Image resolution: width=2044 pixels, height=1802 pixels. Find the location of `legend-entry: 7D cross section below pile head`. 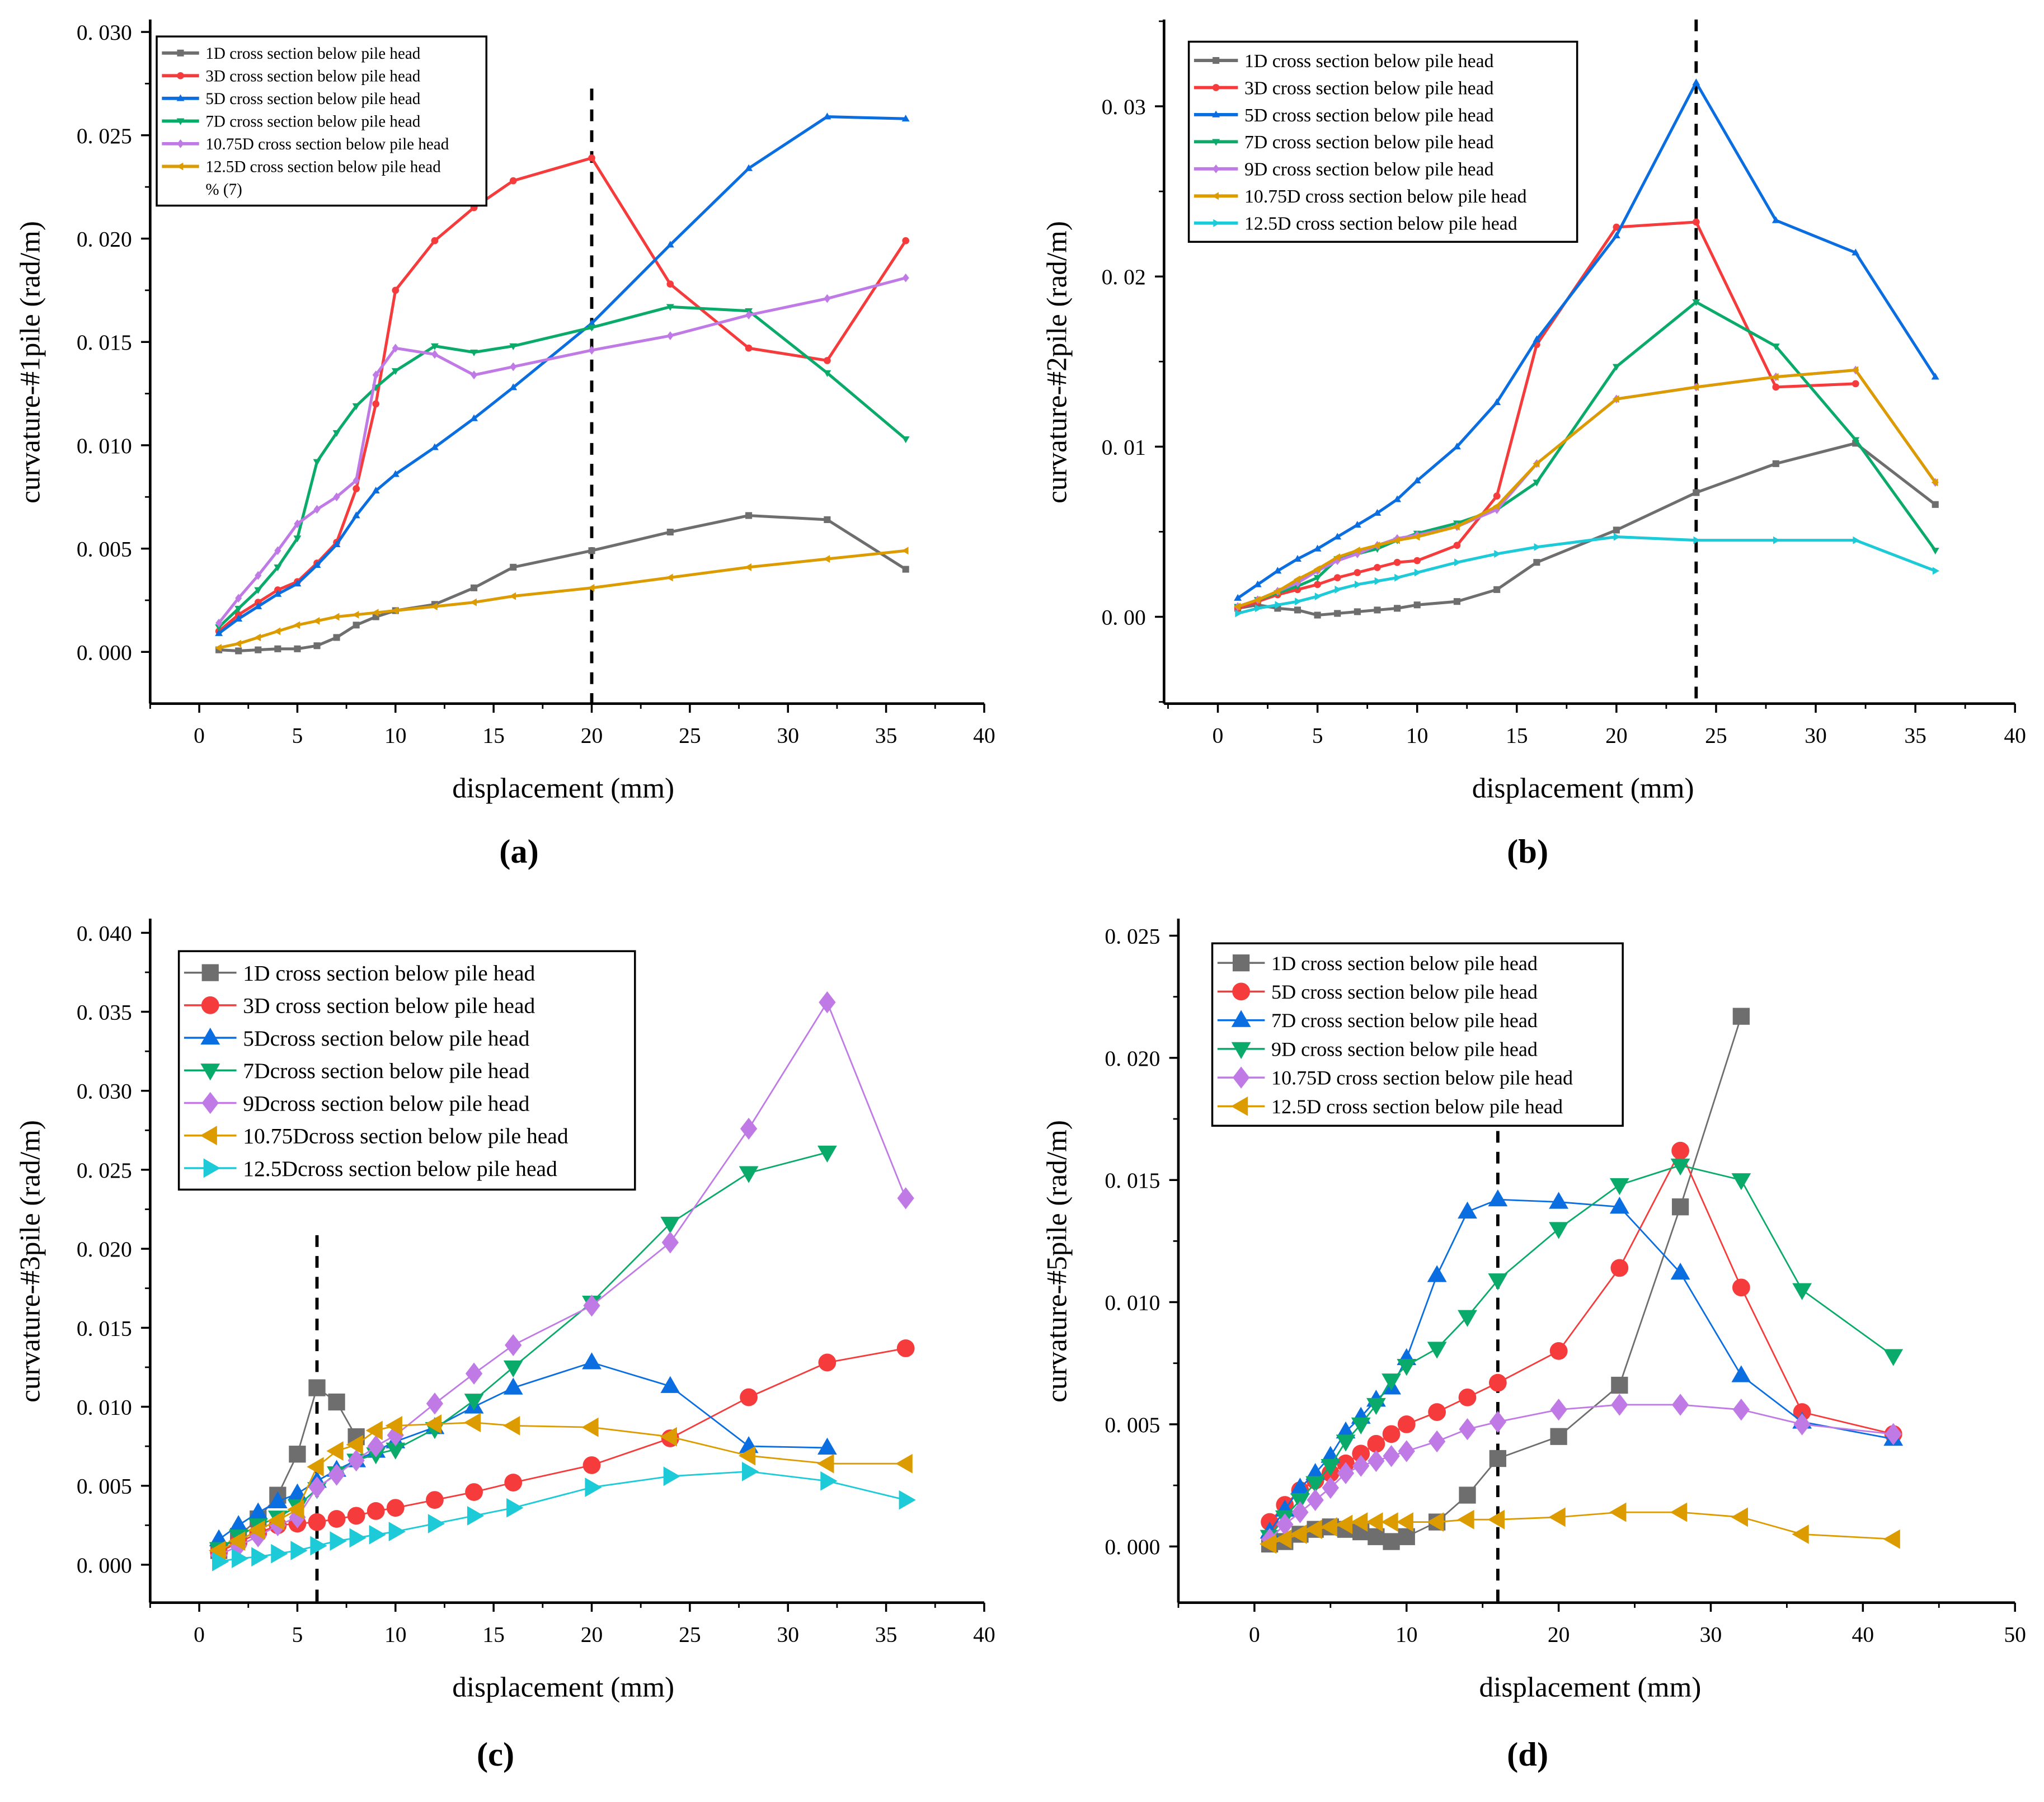

legend-entry: 7D cross section below pile head is located at coordinates (312, 122).